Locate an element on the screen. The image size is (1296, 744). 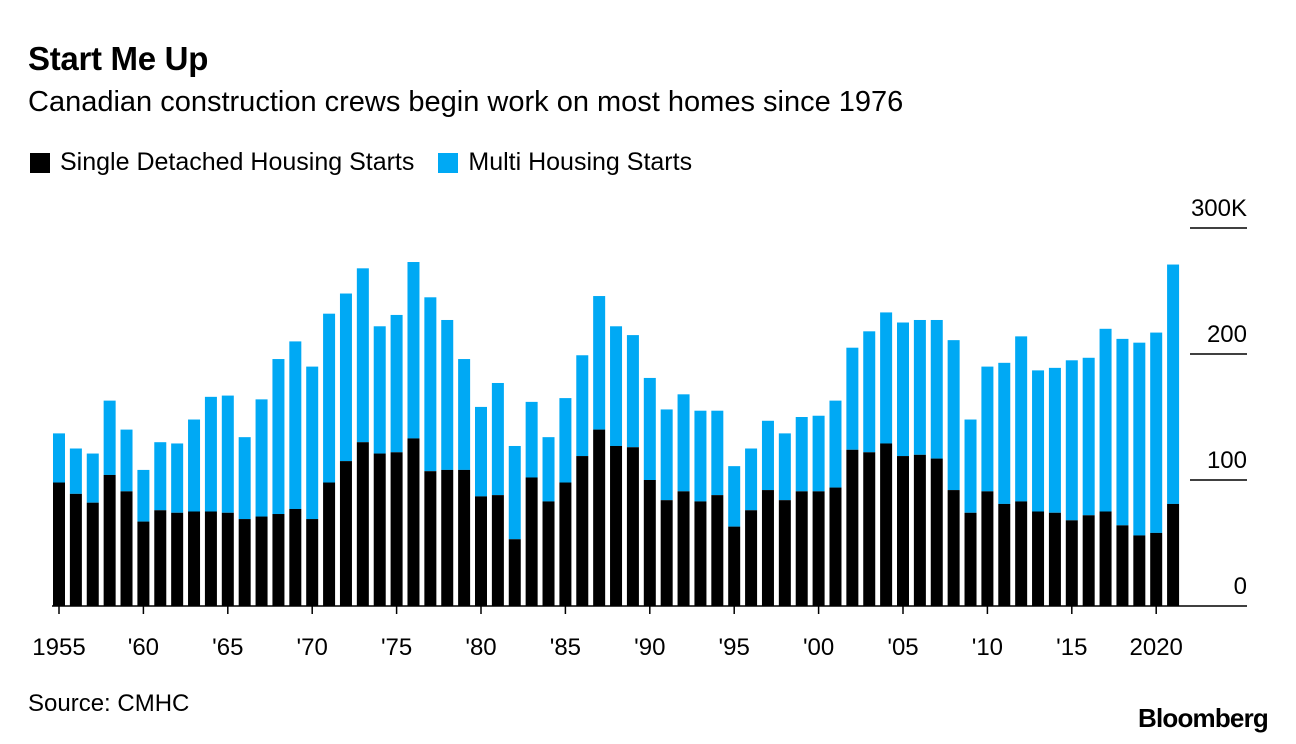
bar-single-1984 is located at coordinates (548, 553).